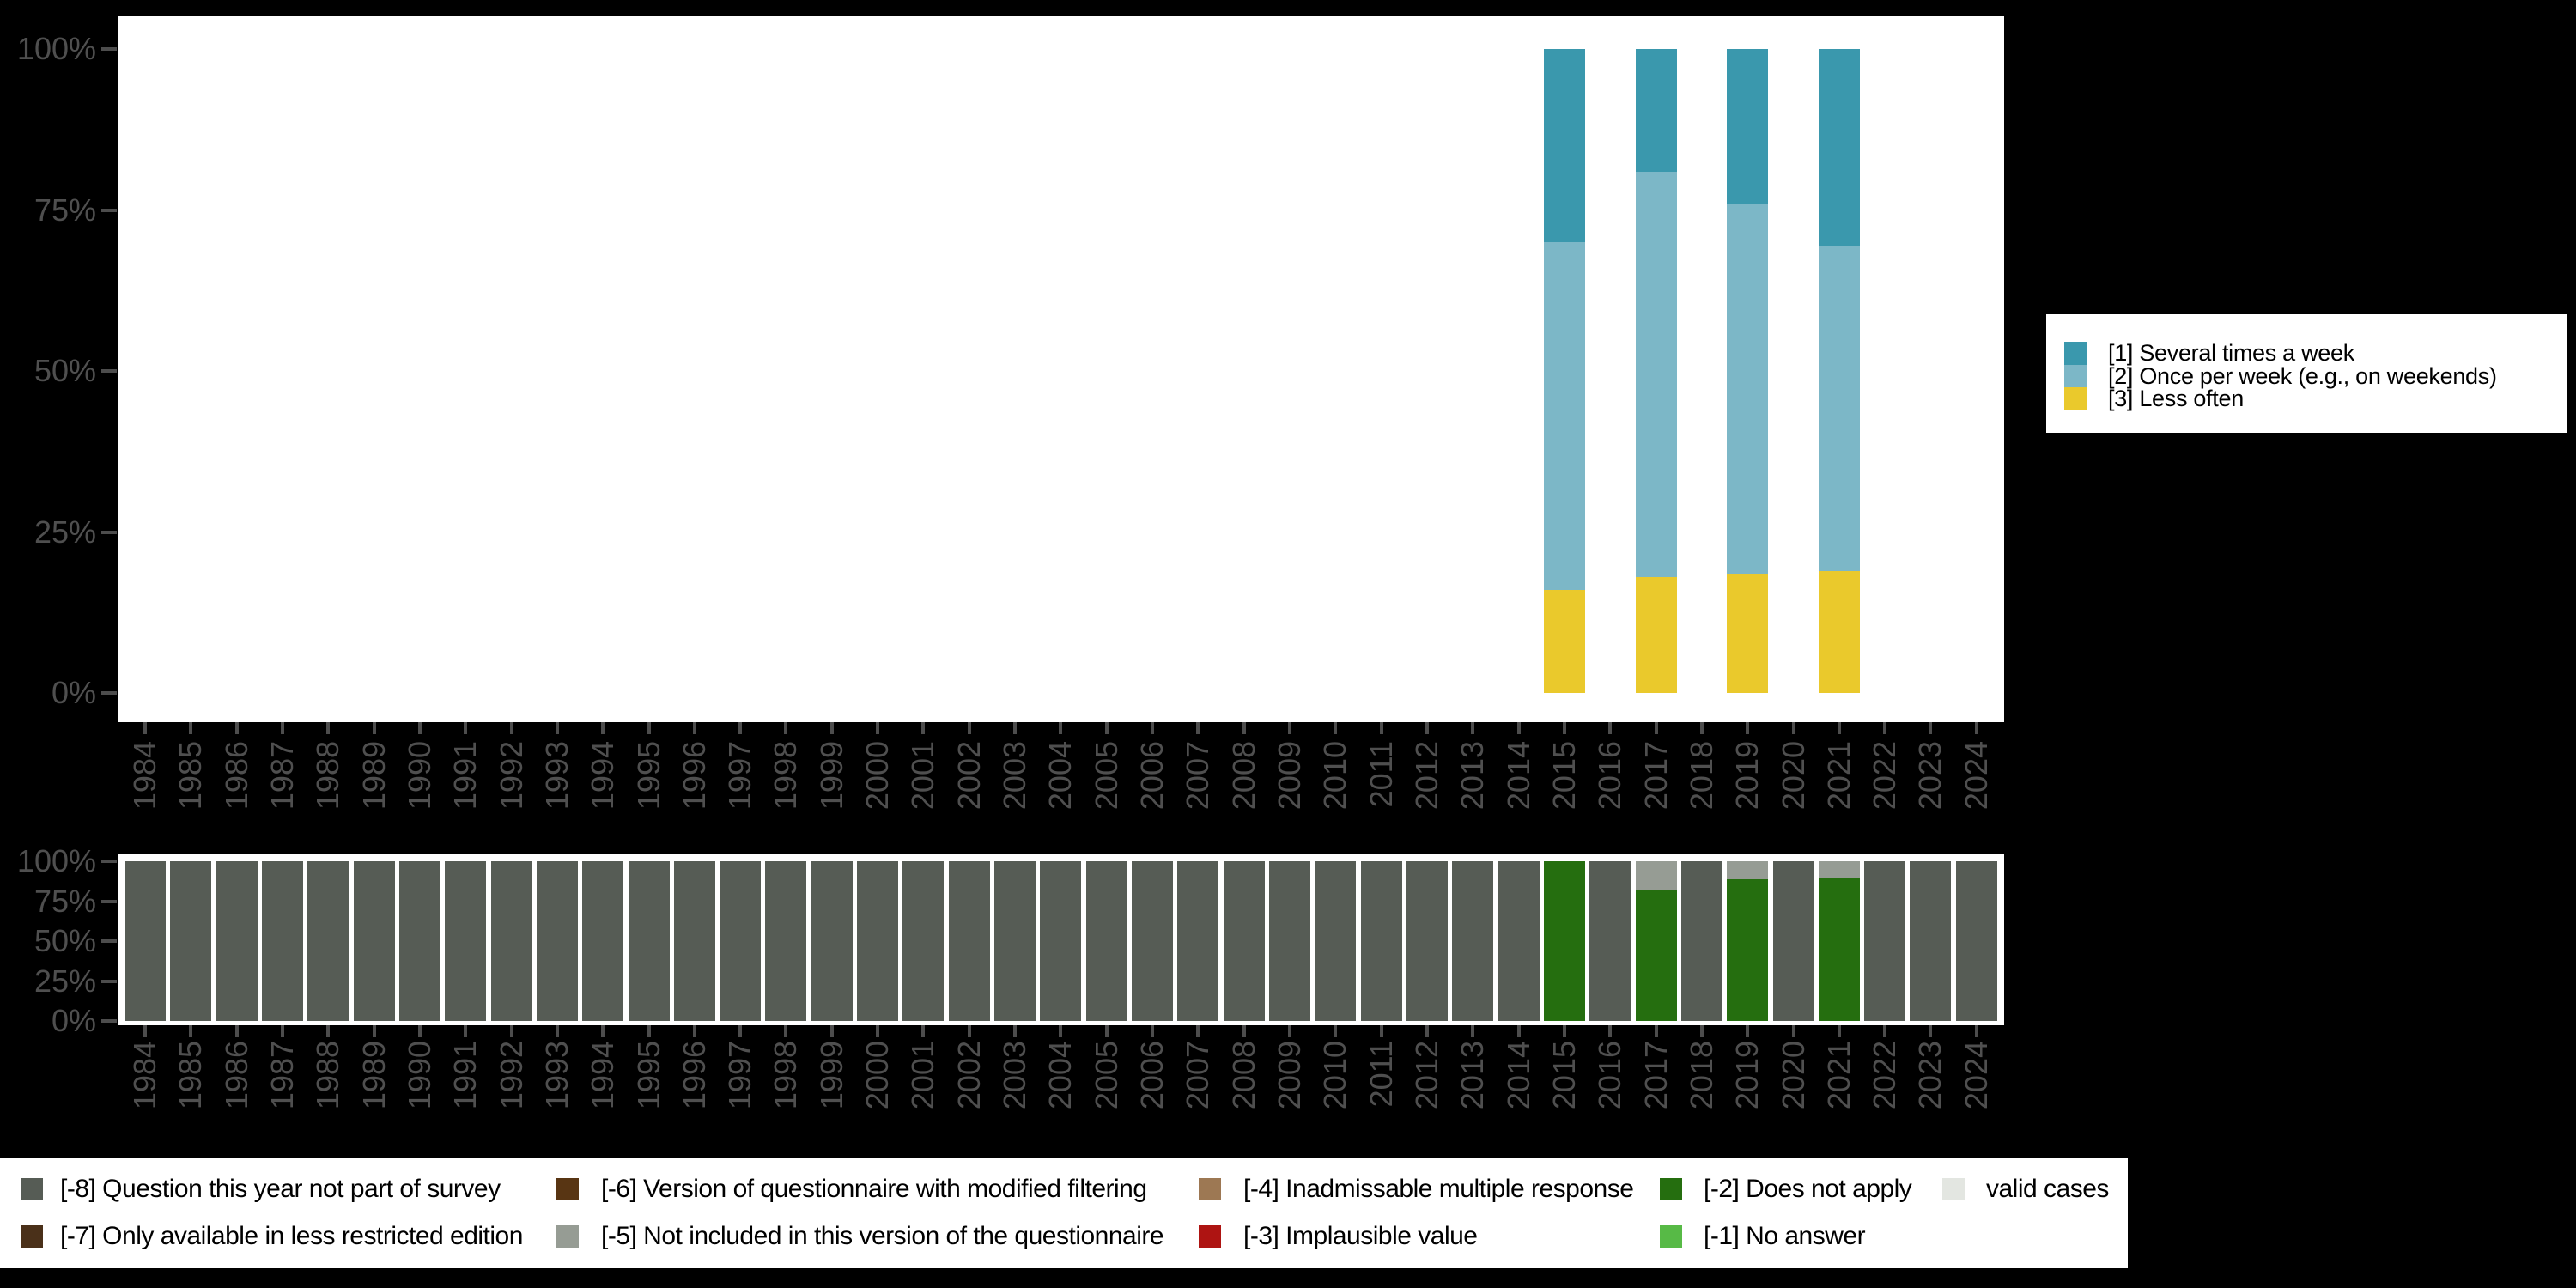 The width and height of the screenshot is (2576, 1288). Describe the element at coordinates (282, 941) in the screenshot. I see `missing-bar-segment-1987` at that location.